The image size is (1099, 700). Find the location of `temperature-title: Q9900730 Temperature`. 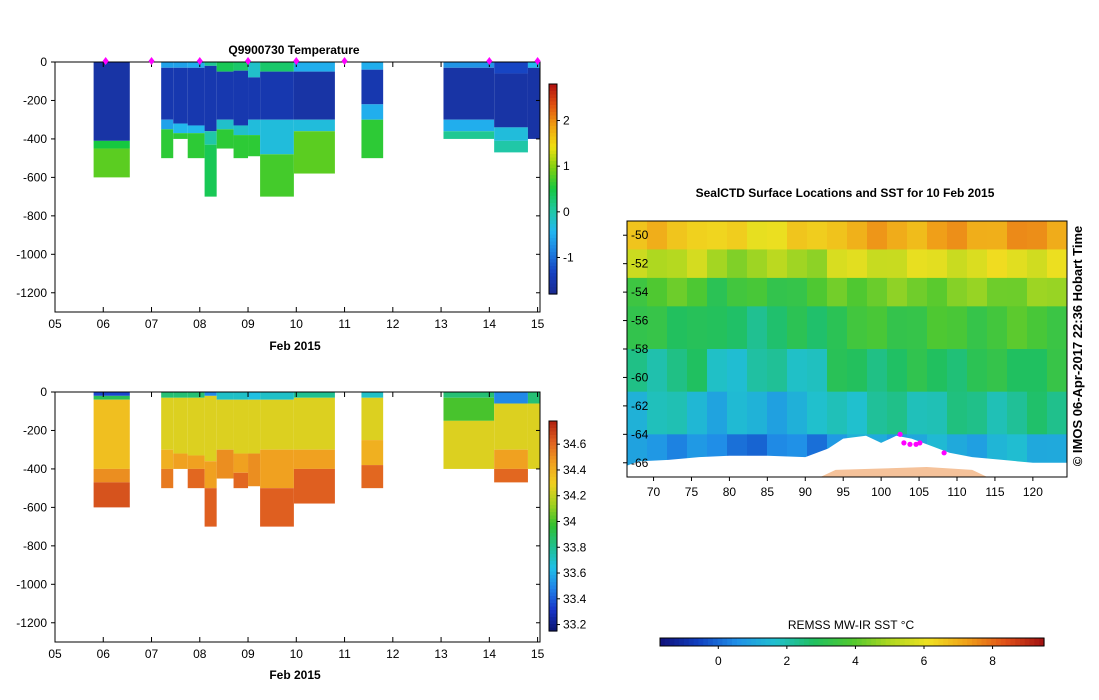

temperature-title: Q9900730 Temperature is located at coordinates (294, 50).